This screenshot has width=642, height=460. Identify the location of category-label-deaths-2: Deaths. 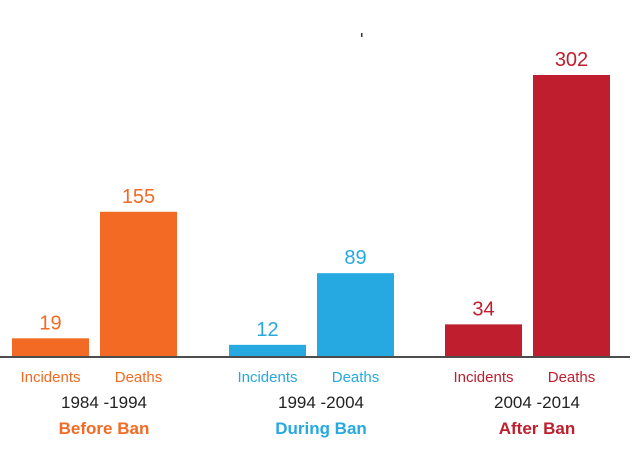
(356, 377).